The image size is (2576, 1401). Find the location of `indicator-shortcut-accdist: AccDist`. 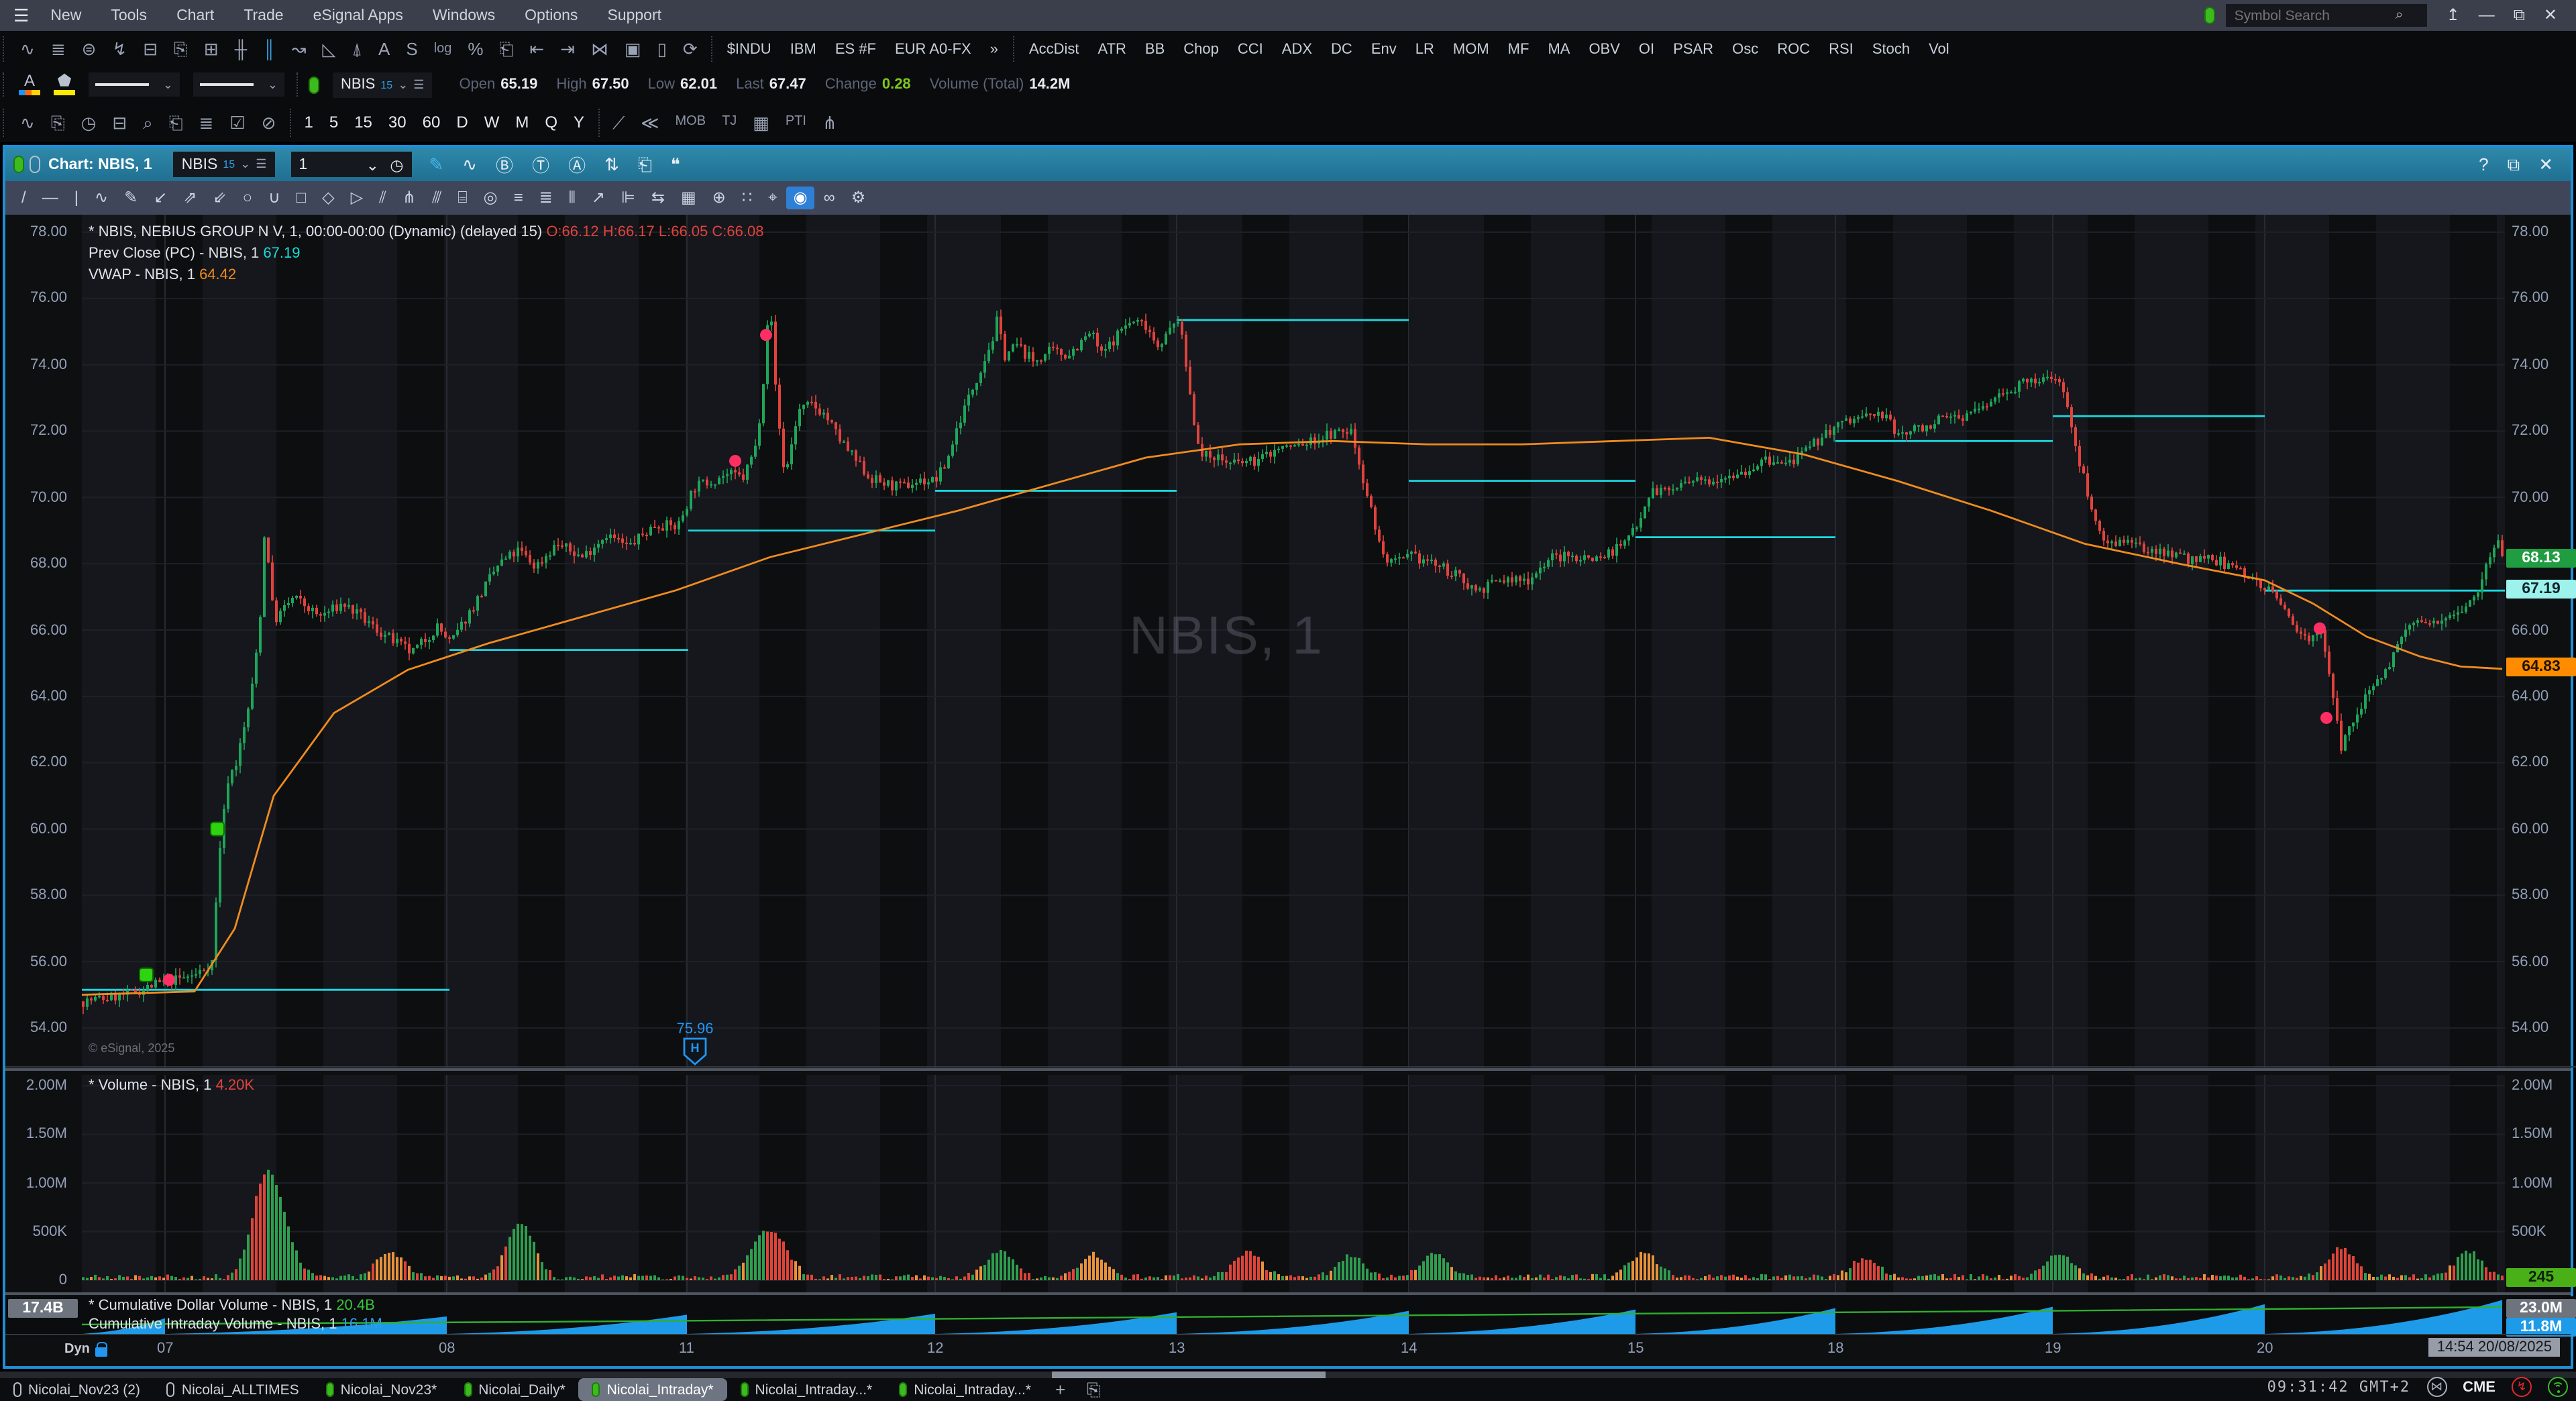

indicator-shortcut-accdist: AccDist is located at coordinates (1053, 49).